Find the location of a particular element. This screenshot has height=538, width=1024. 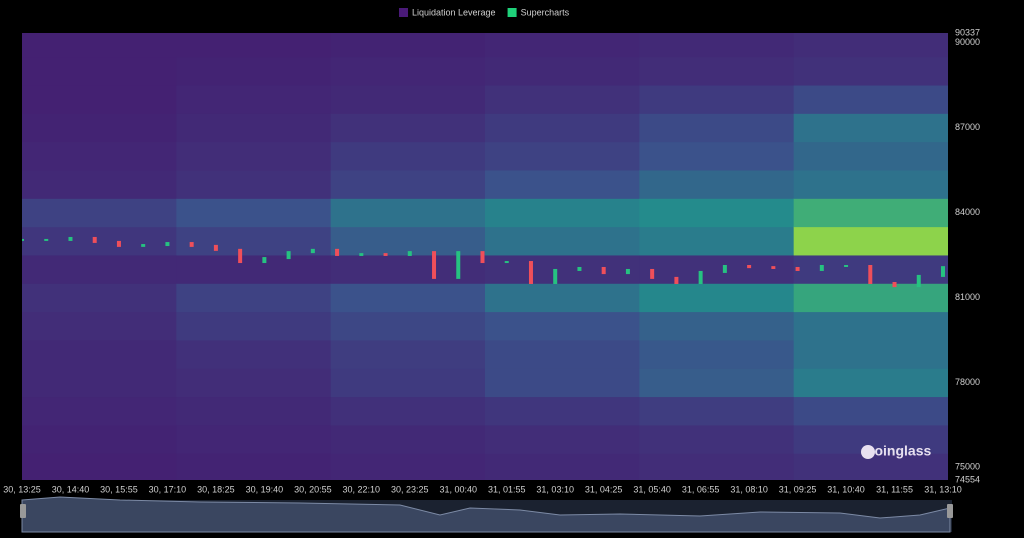

watermark-icon is located at coordinates (868, 452).